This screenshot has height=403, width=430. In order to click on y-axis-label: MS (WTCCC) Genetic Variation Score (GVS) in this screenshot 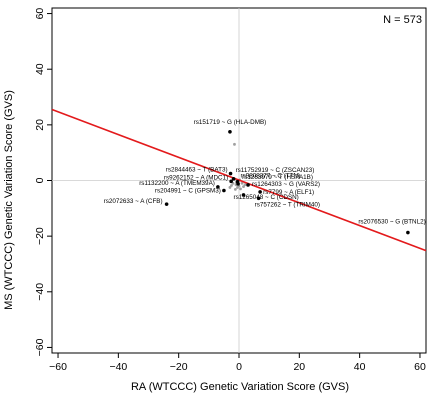, I will do `click(9, 200)`.